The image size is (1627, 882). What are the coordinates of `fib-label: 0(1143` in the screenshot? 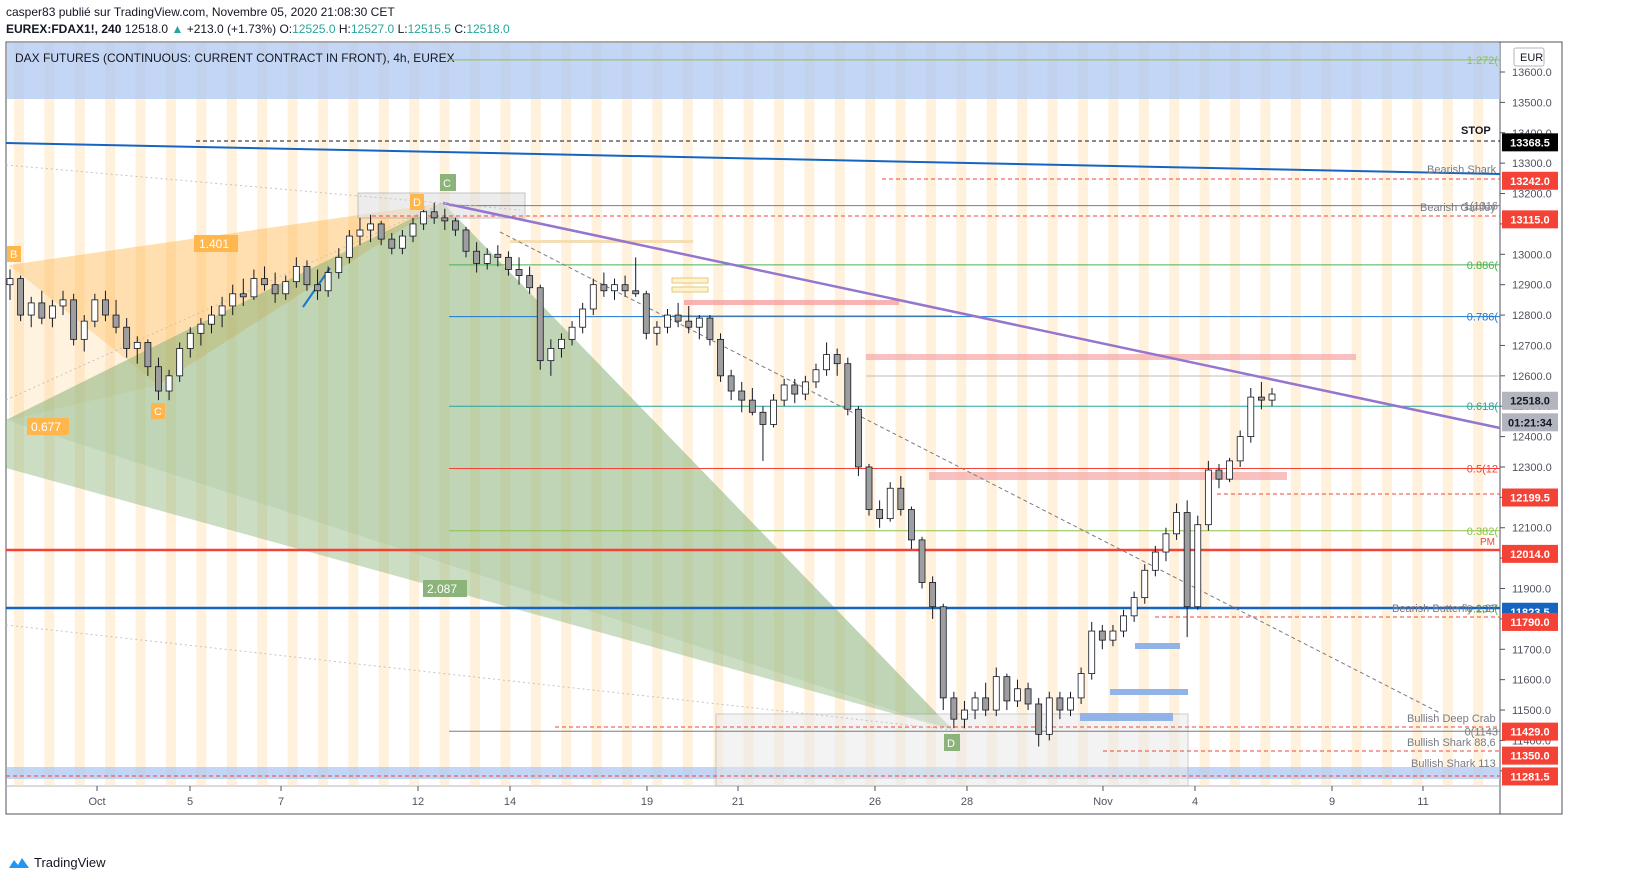 It's located at (1481, 732).